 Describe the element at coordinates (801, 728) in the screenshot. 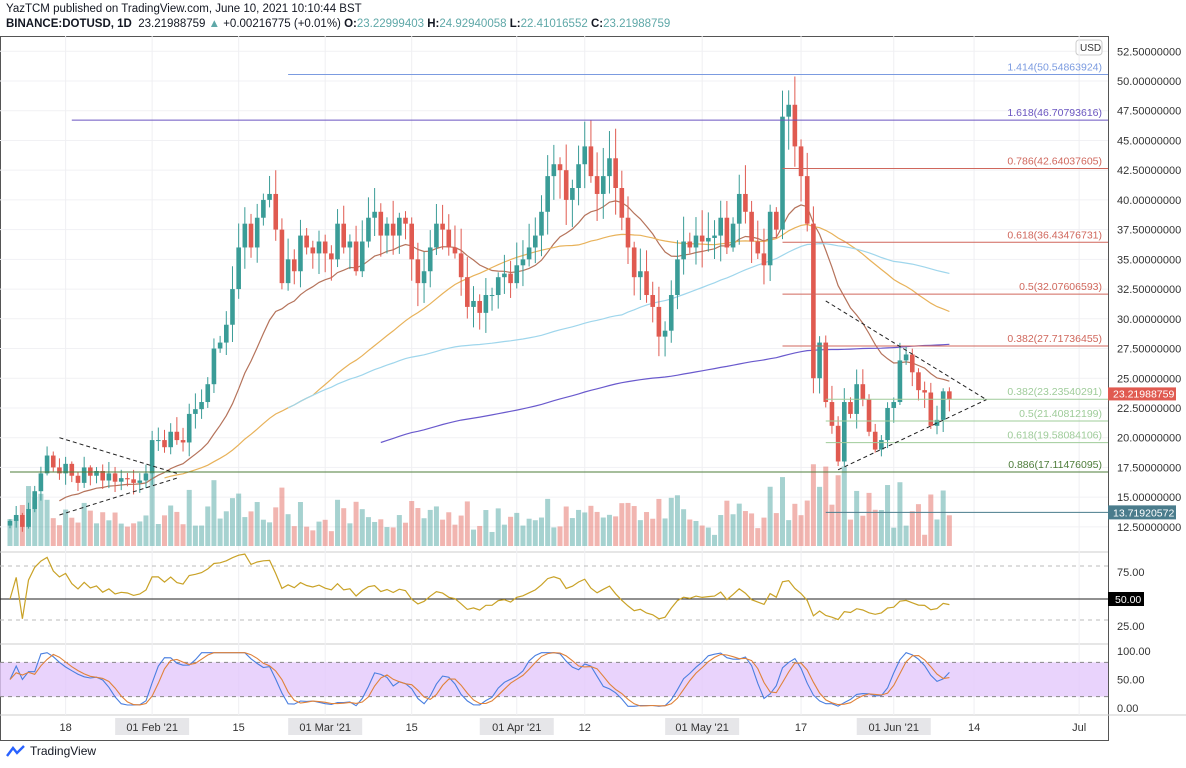

I see `time-tick-label: 17` at that location.